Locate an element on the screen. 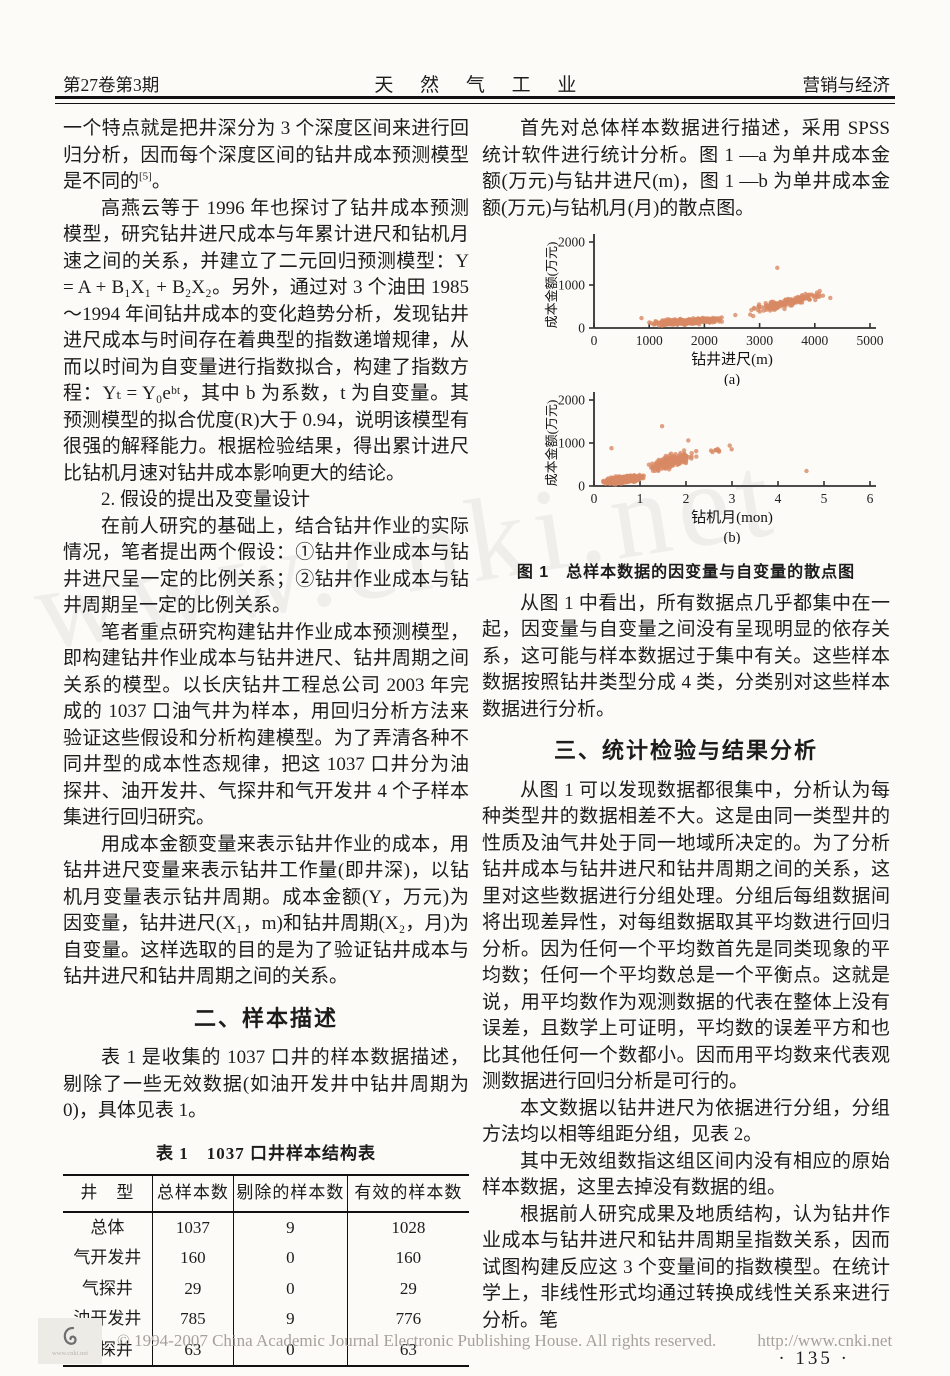  column-category: 营销与经济 is located at coordinates (846, 85).